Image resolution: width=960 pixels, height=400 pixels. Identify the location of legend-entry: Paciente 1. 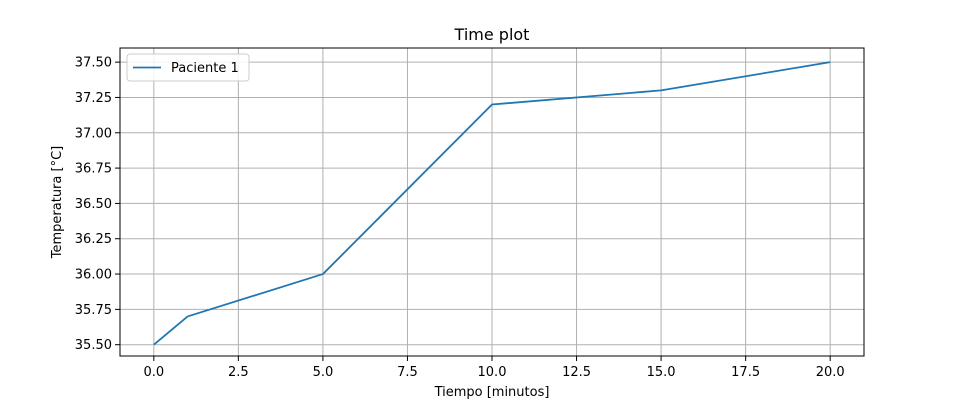
(205, 68).